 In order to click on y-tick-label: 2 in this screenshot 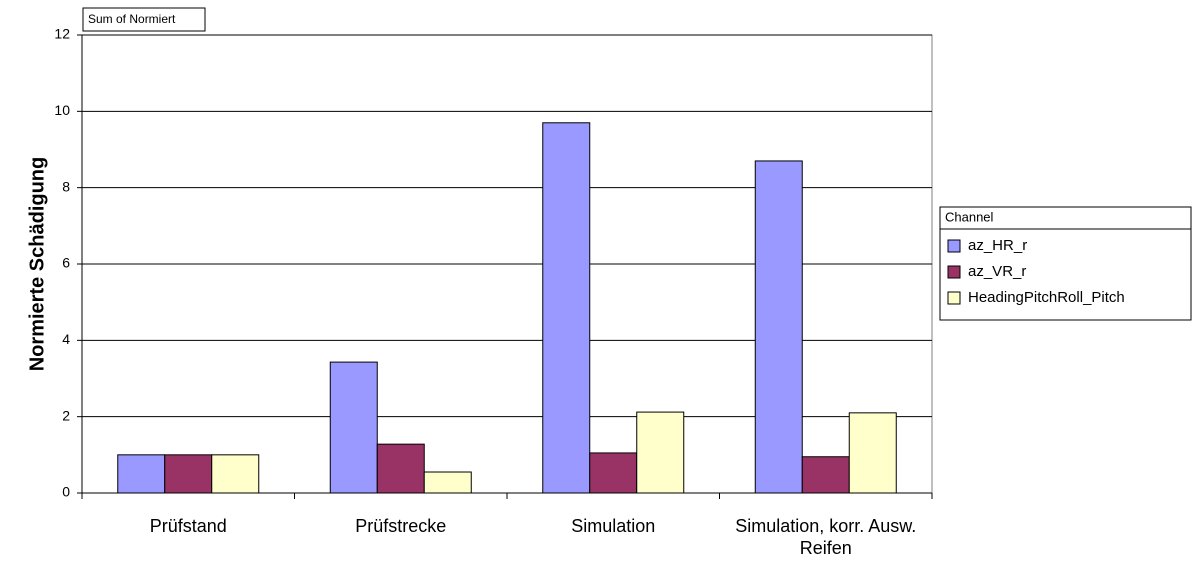, I will do `click(66, 415)`.